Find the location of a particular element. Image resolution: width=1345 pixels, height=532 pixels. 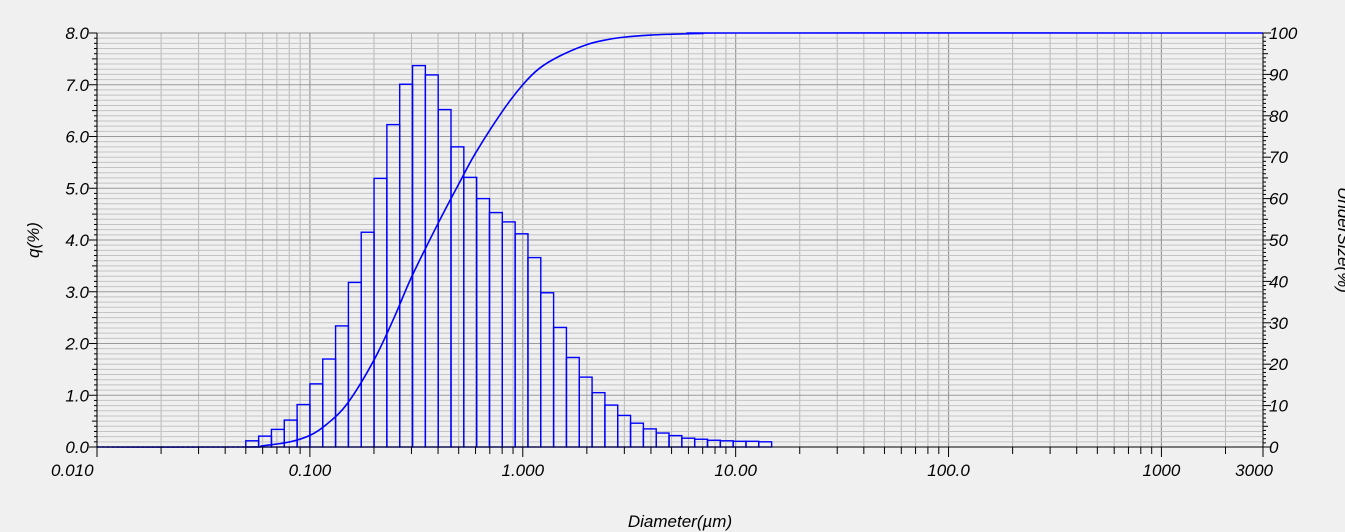

y-left-tick-label: 4.0 is located at coordinates (77, 240).